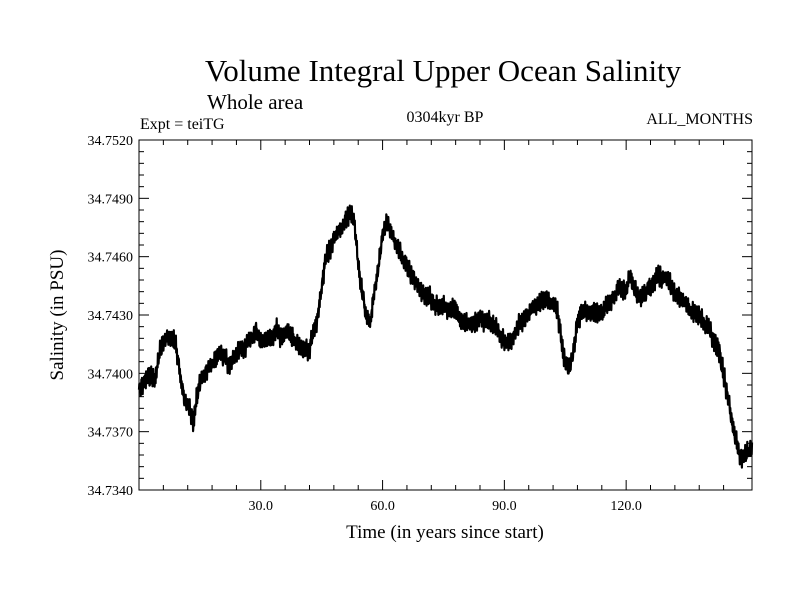 Image resolution: width=800 pixels, height=600 pixels. Describe the element at coordinates (111, 433) in the screenshot. I see `y-tick-label: 34.7370` at that location.